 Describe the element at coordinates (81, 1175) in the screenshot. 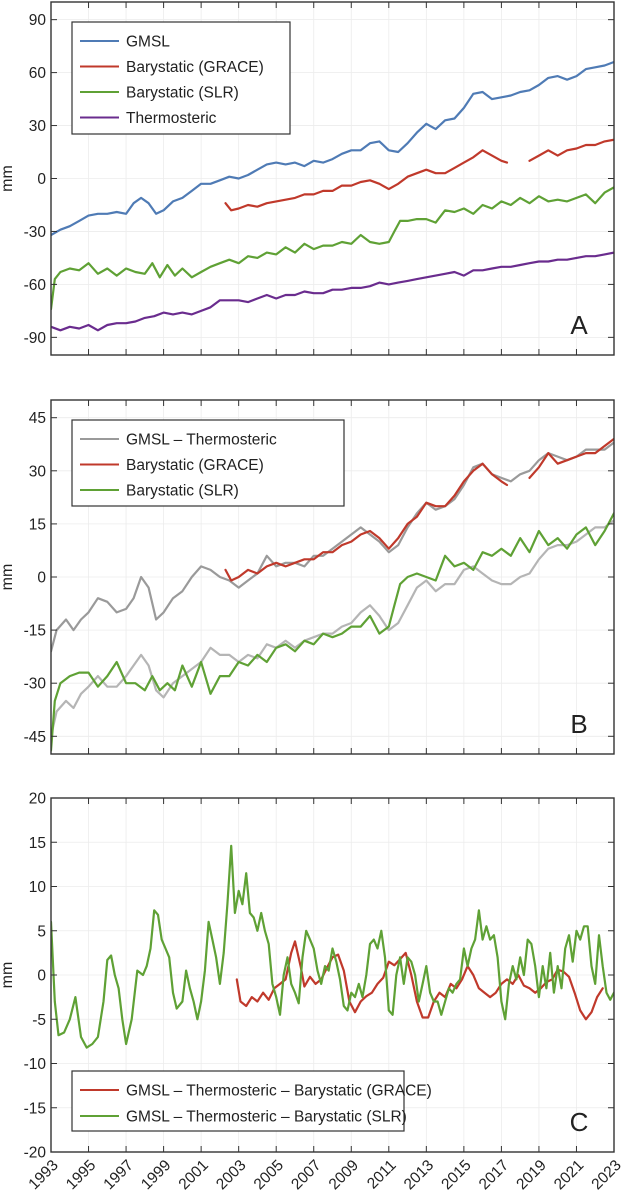

I see `x-tick-label: 1995` at that location.